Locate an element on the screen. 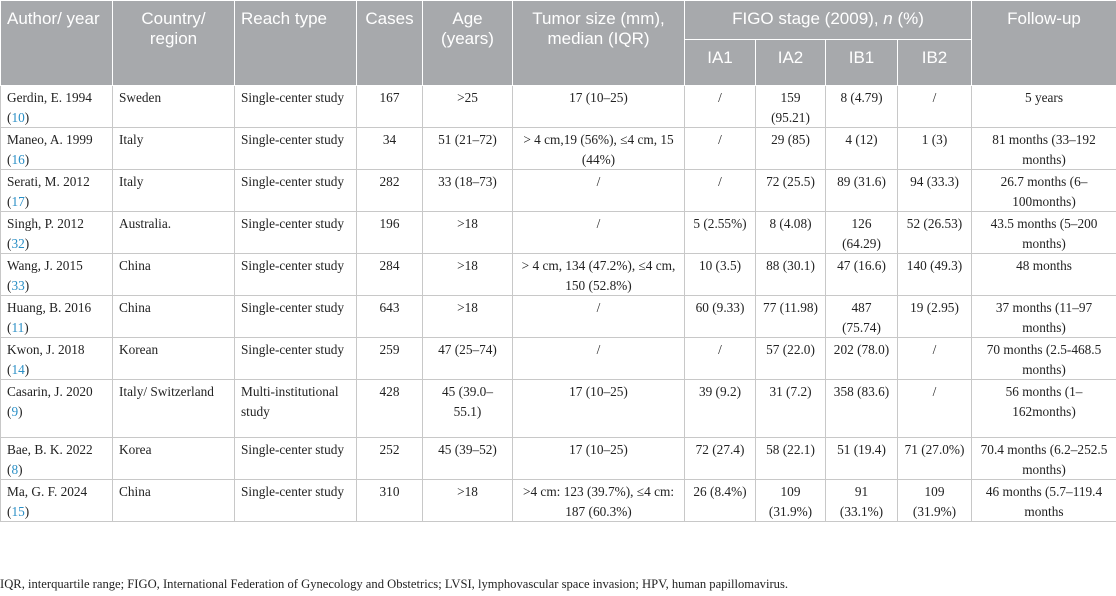 The height and width of the screenshot is (596, 1116). reference-link: 8 is located at coordinates (15, 469).